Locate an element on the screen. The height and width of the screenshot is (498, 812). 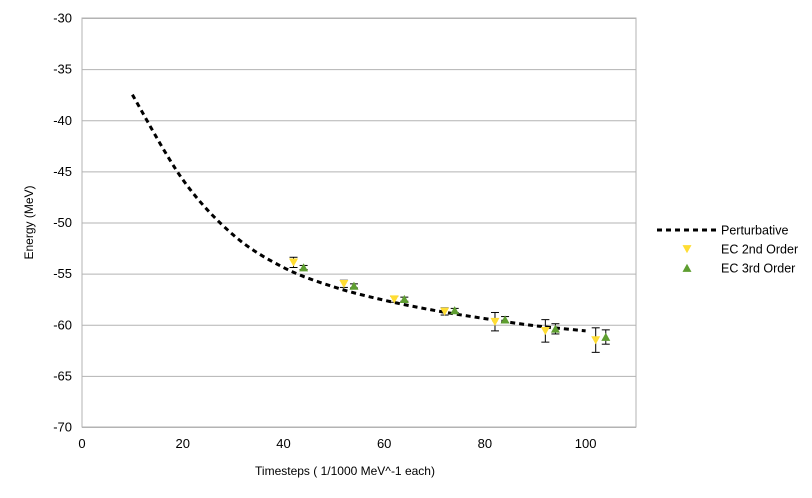
y-axis-ticks: -30 -35 -40 -45 -50 -55 -60 -65 -70 is located at coordinates (62, 223).